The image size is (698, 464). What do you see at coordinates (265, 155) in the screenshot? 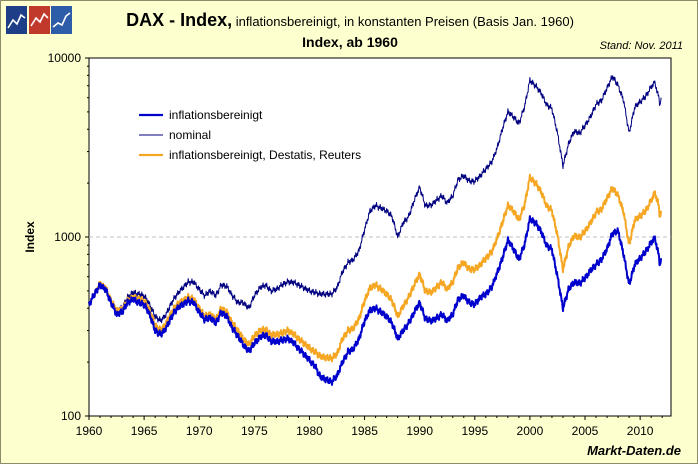
I see `legend-label-destatis: inflationsbereinigt, Destatis, Reuters` at bounding box center [265, 155].